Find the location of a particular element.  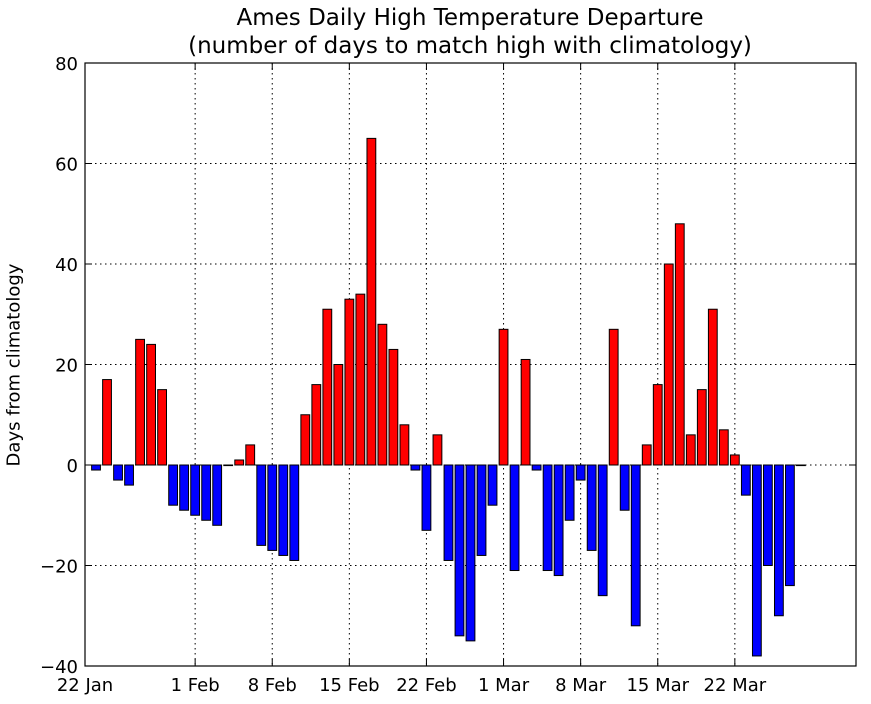

x-tick-label: 22 Mar is located at coordinates (735, 685).